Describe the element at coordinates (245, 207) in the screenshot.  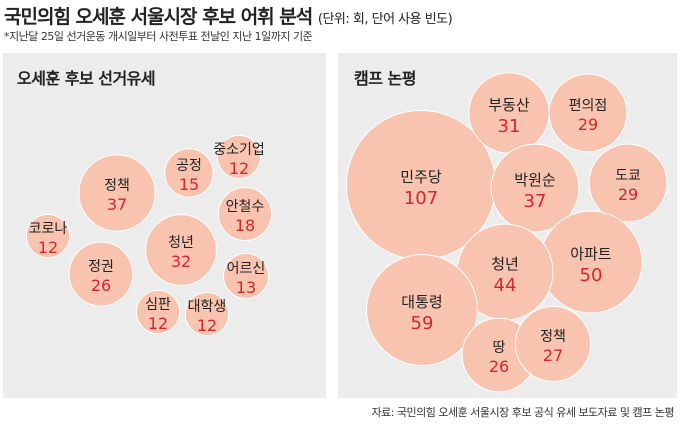
I see `bubble-label: 안철수` at that location.